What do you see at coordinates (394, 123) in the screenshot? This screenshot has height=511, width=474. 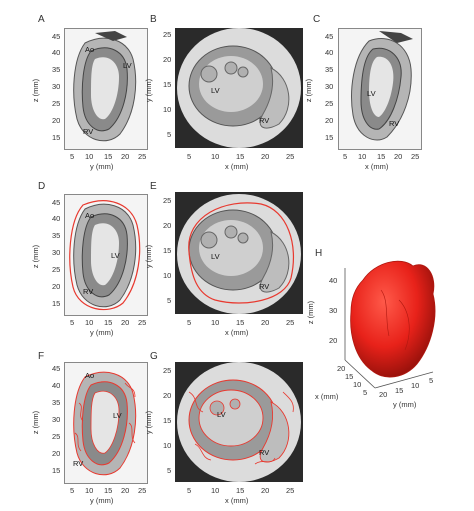 I see `panel-c-anno-rv: RV` at bounding box center [394, 123].